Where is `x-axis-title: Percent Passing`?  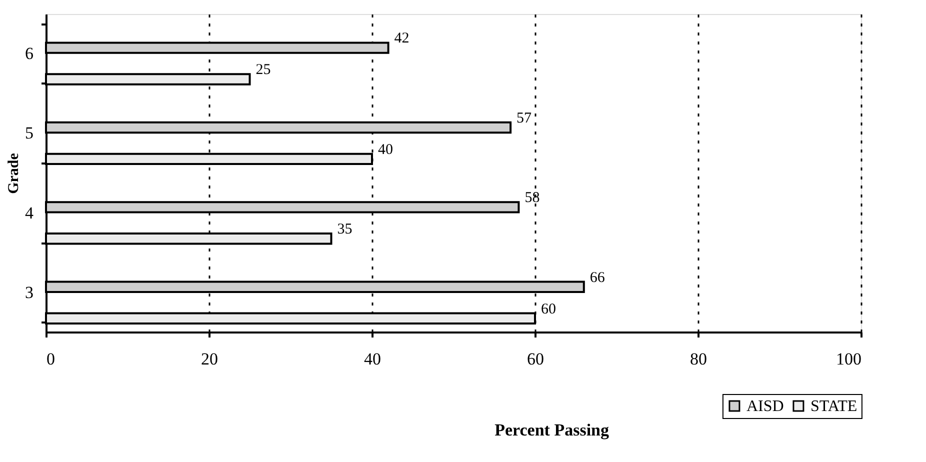
x-axis-title: Percent Passing is located at coordinates (552, 430).